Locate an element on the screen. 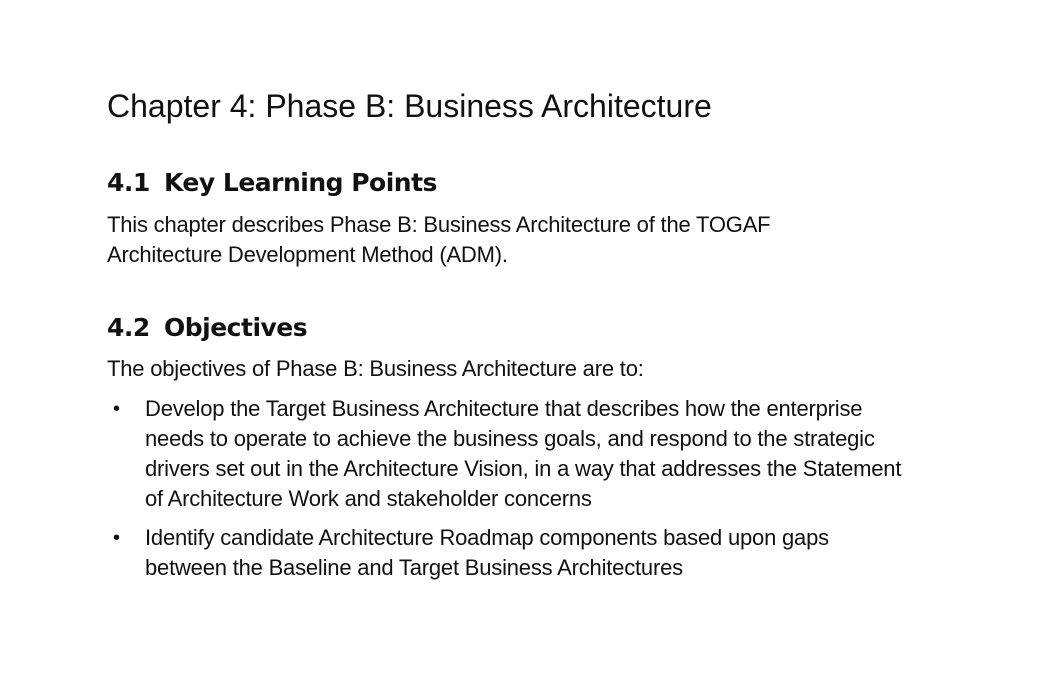  section-heading-objectives: 4.2 Objectives is located at coordinates (207, 328).